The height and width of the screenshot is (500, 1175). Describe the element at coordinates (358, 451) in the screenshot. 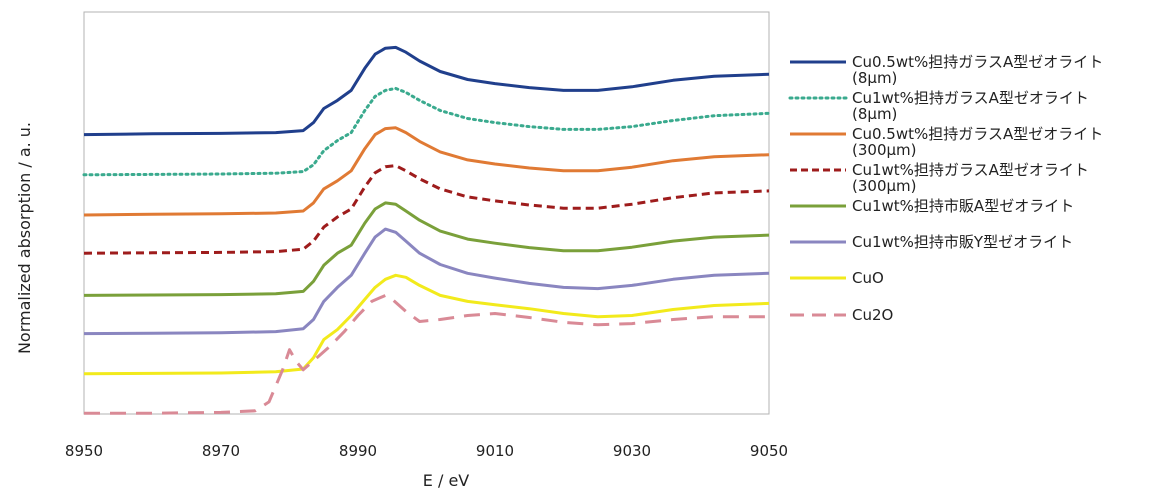

I see `x-tick-label: 8990` at that location.